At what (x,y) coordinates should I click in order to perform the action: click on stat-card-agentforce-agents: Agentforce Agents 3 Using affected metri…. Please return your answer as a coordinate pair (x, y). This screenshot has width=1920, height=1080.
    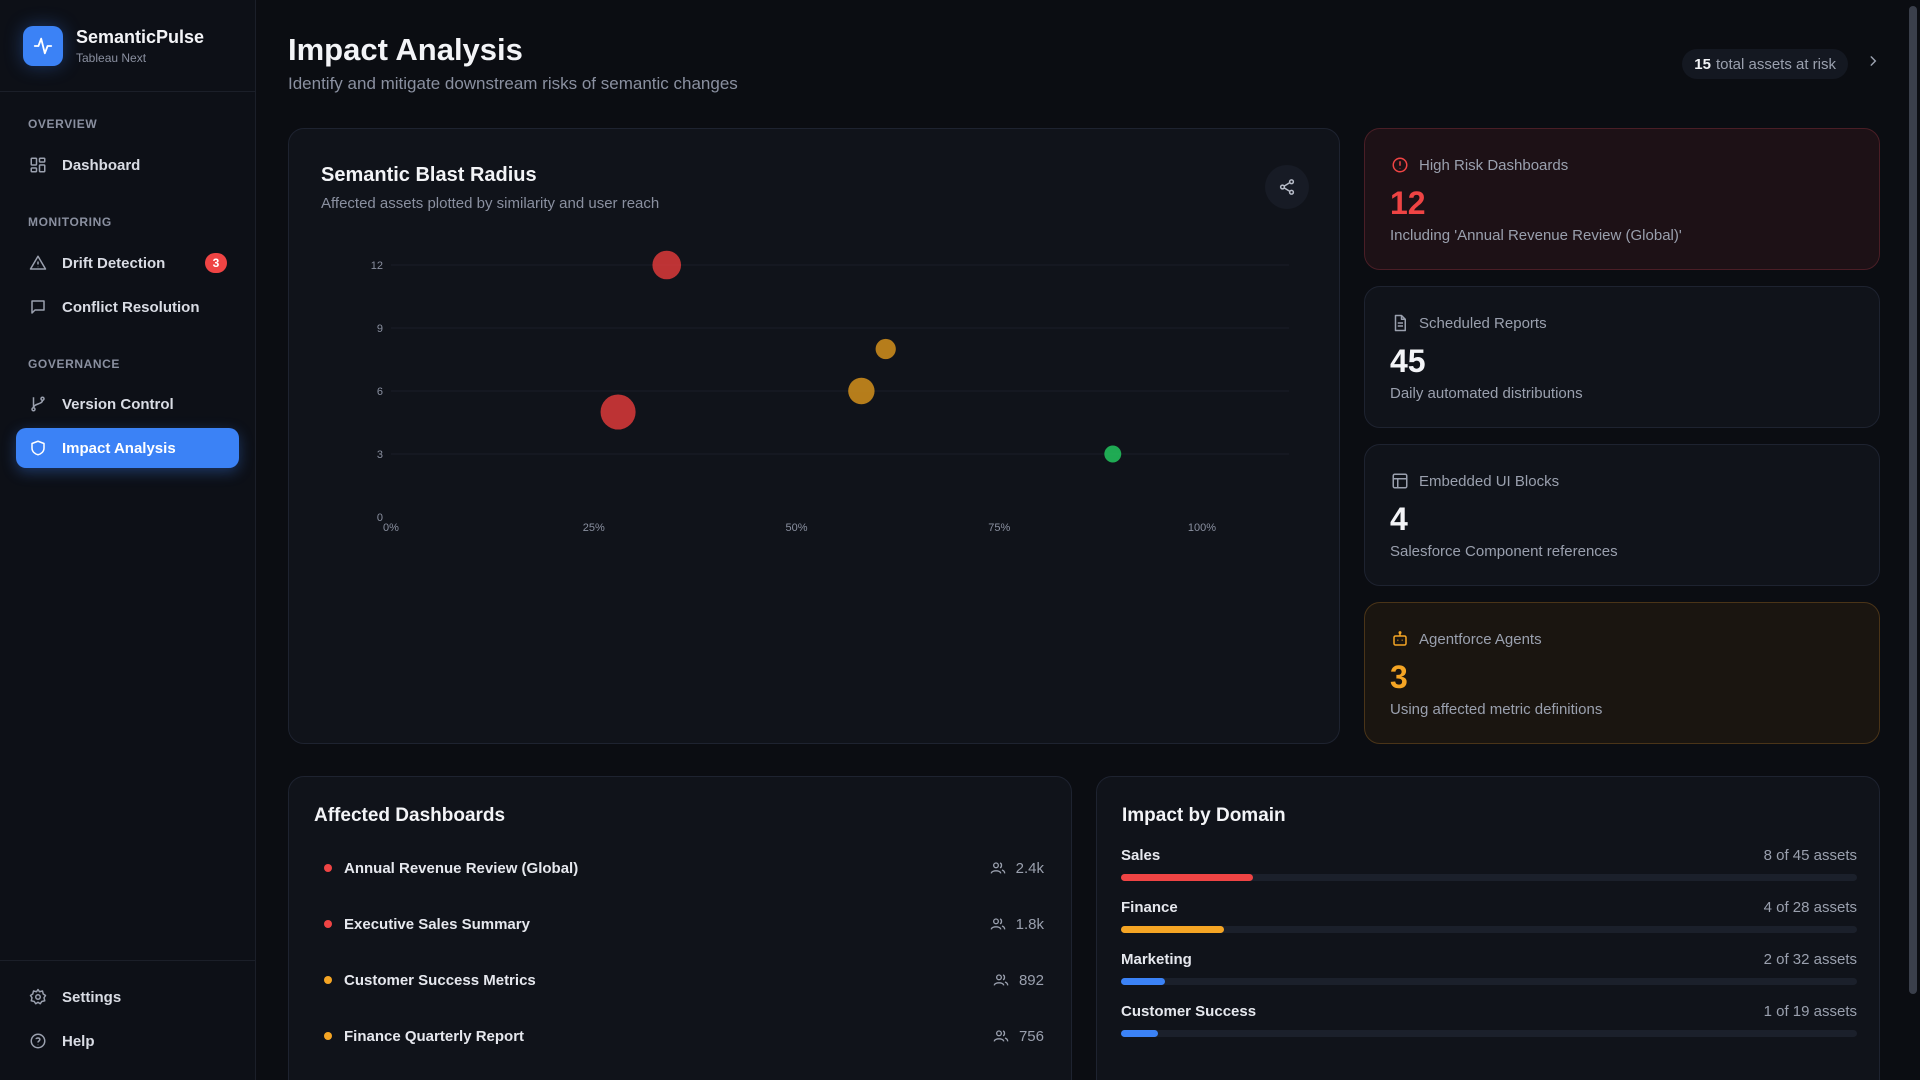
    Looking at the image, I should click on (1622, 673).